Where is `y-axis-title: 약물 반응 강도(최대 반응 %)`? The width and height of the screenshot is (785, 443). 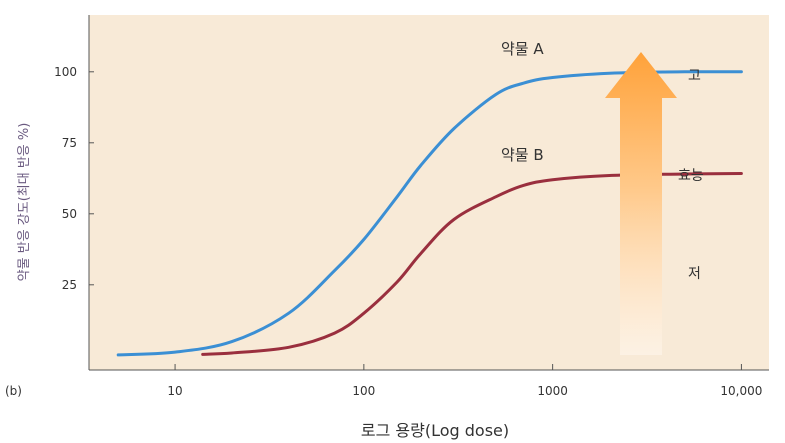 y-axis-title: 약물 반응 강도(최대 반응 %) is located at coordinates (24, 202).